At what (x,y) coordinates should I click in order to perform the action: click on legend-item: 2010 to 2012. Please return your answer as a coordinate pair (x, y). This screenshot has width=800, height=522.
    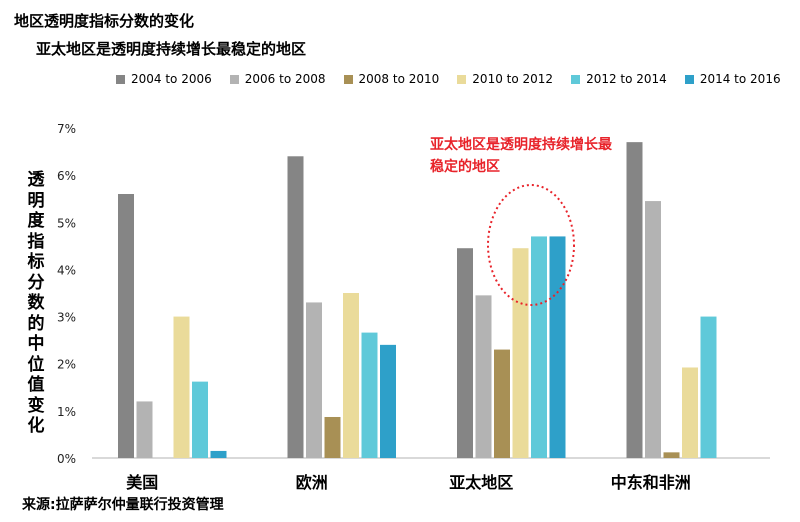
    Looking at the image, I should click on (505, 79).